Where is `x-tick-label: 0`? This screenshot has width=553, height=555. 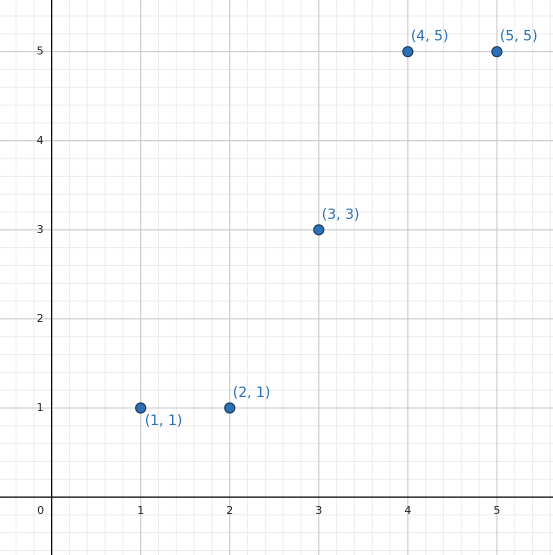 x-tick-label: 0 is located at coordinates (40, 510).